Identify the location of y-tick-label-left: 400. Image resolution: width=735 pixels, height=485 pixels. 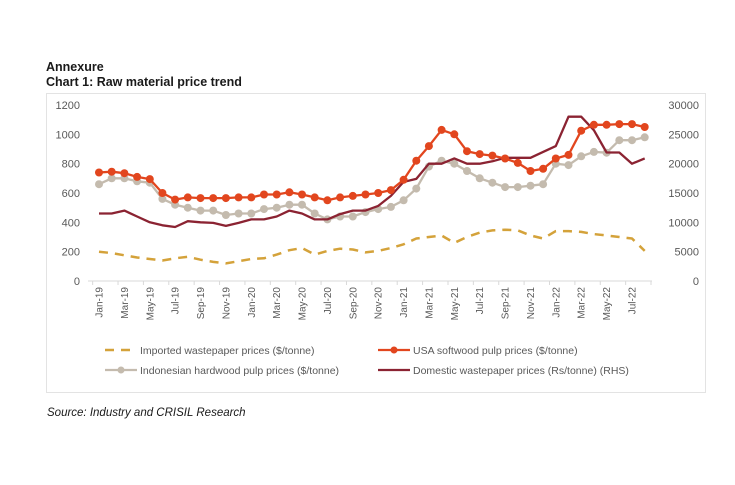
(71, 223).